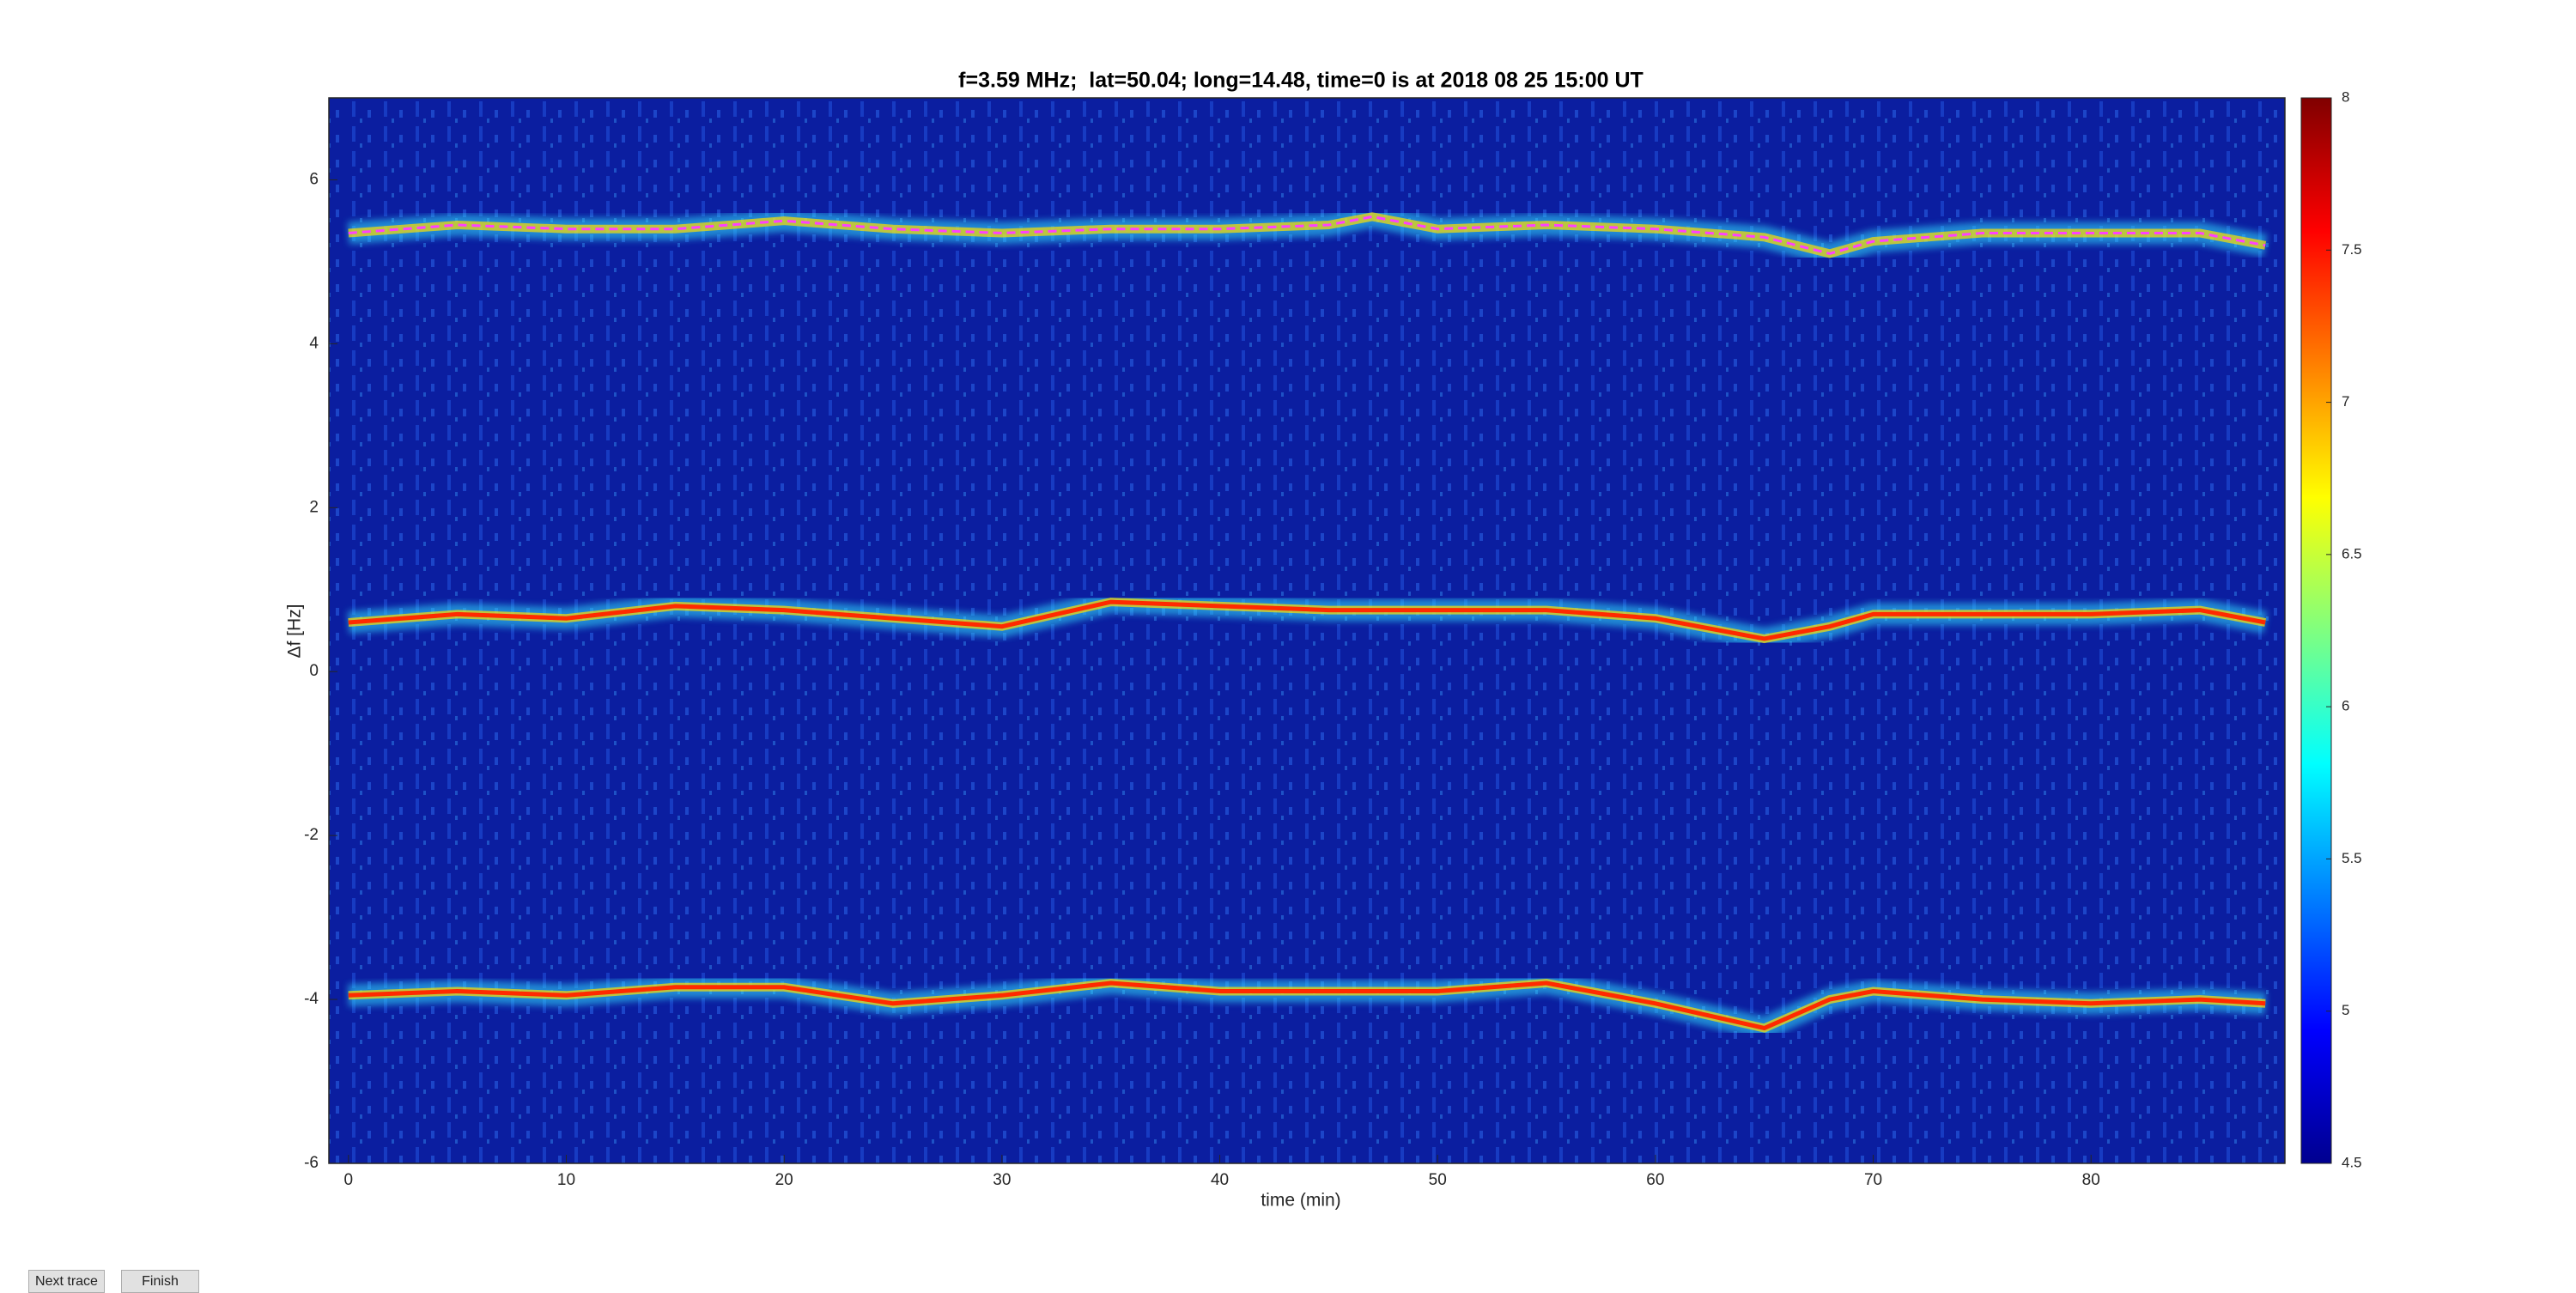  What do you see at coordinates (314, 343) in the screenshot?
I see `y-tick-label: 4` at bounding box center [314, 343].